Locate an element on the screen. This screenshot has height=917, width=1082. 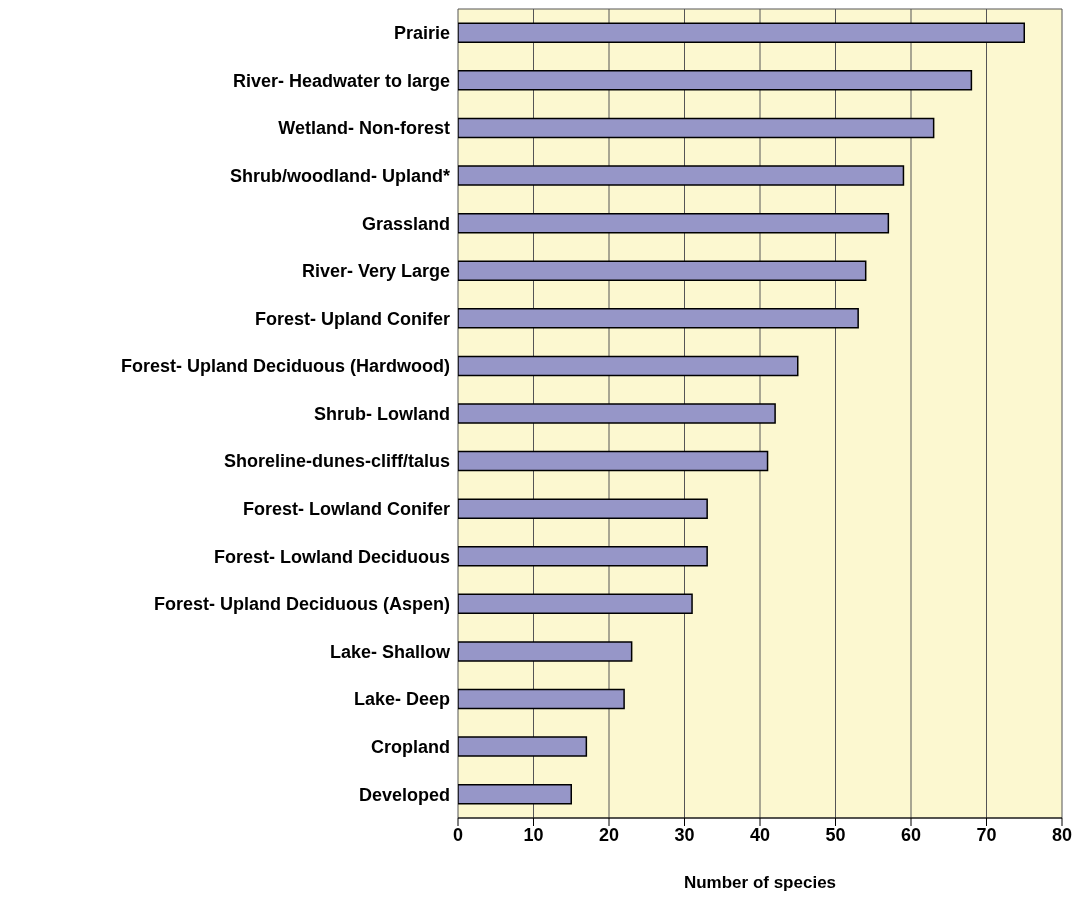
y-tick-label: Shoreline-dunes-cliff/talus is located at coordinates (336, 461).